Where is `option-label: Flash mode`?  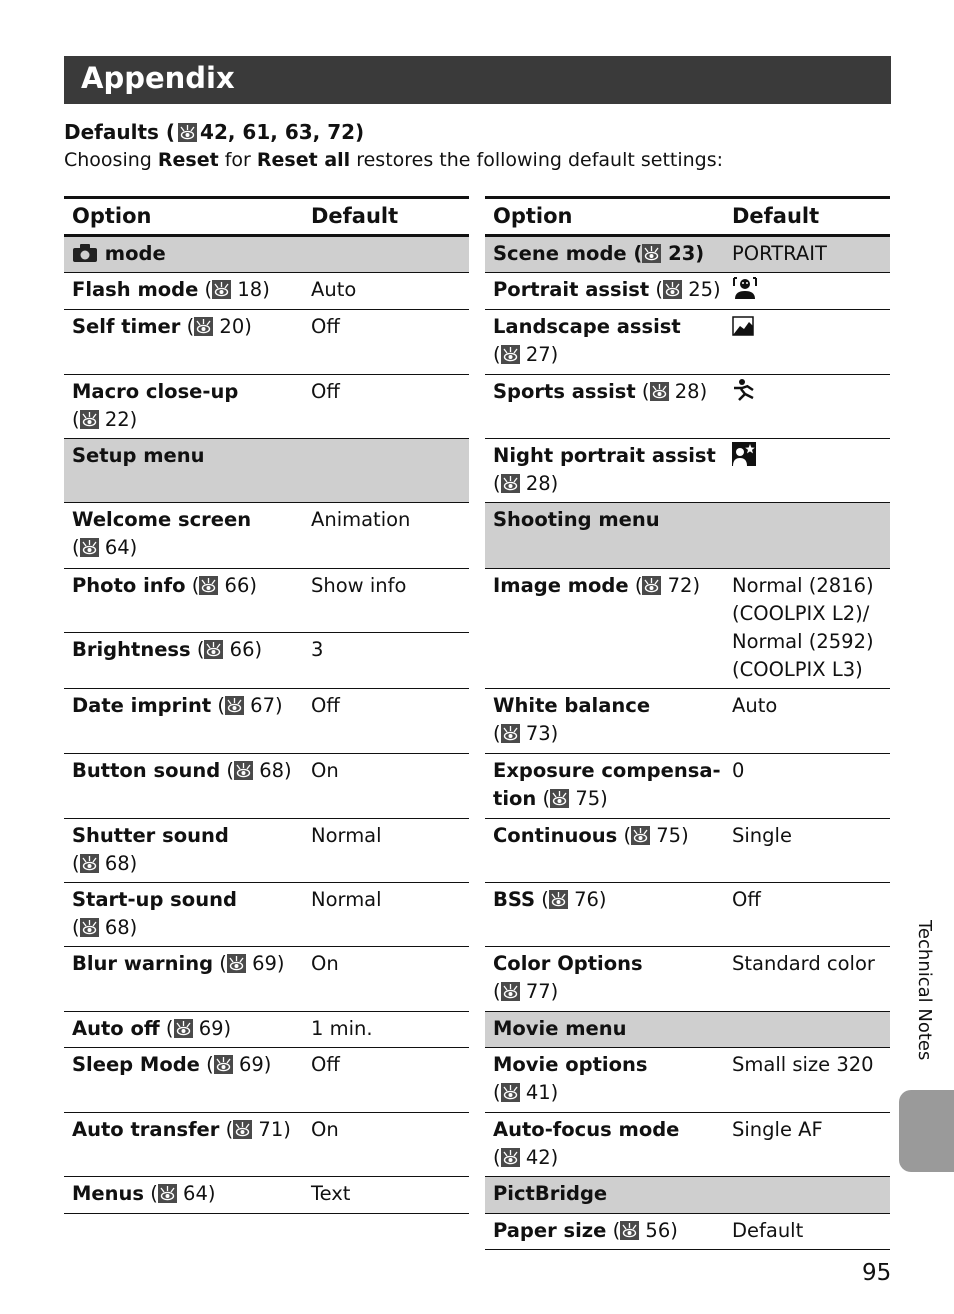
option-label: Flash mode is located at coordinates (135, 289).